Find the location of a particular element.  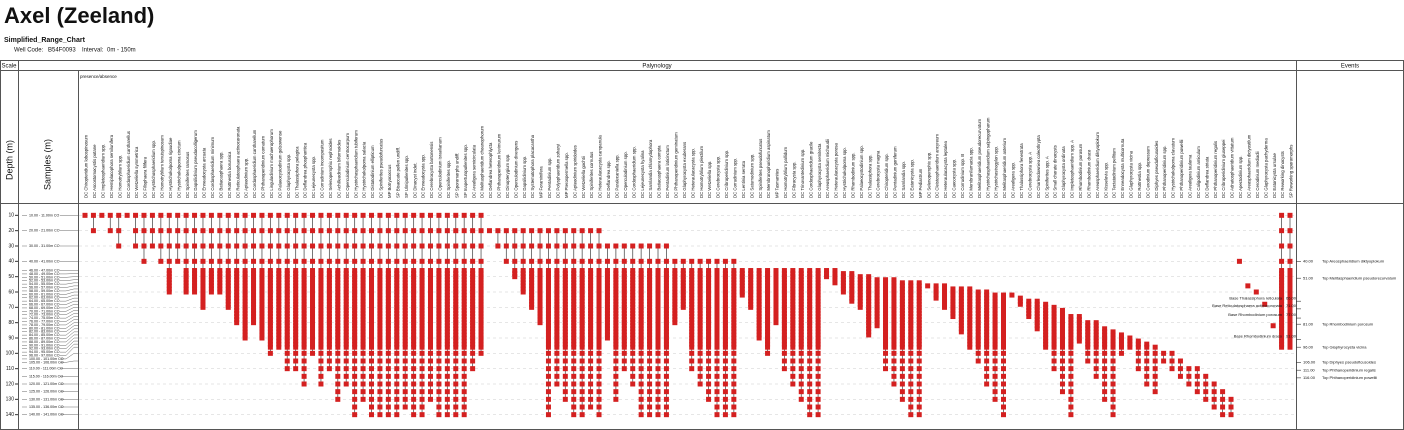

sample-leader is located at coordinates (50, 335).